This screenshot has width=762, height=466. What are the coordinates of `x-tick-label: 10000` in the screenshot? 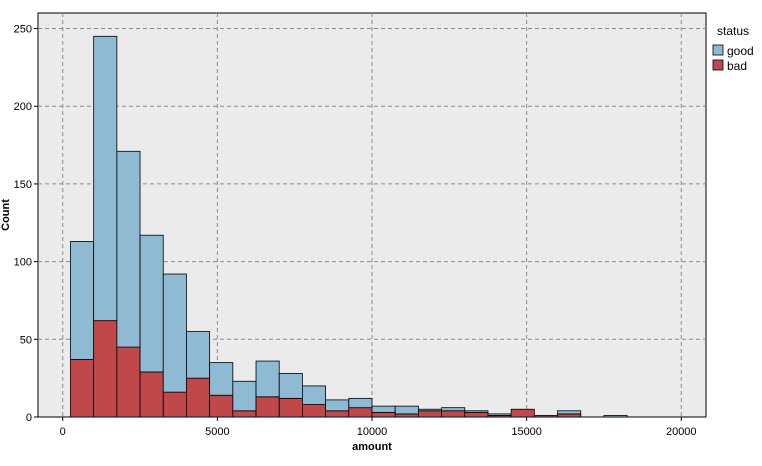 It's located at (372, 432).